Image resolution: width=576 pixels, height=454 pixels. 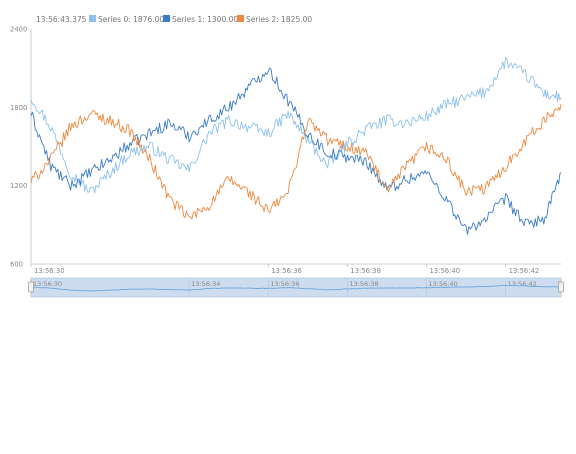 What do you see at coordinates (445, 271) in the screenshot?
I see `x-tick-label: 13:56:40` at bounding box center [445, 271].